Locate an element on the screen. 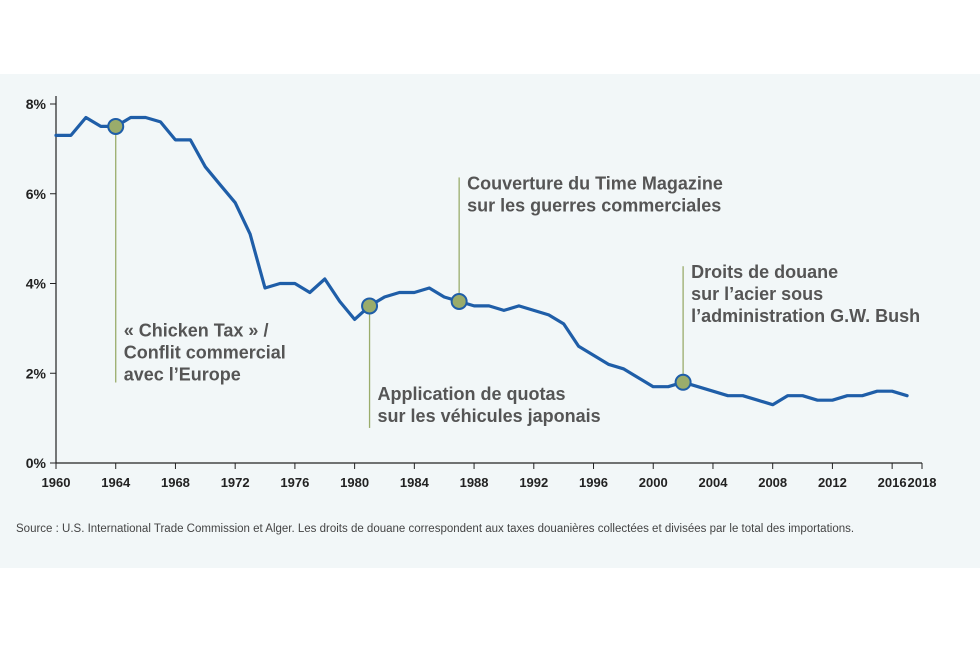 The width and height of the screenshot is (980, 648). annotation-text: Application de quotas is located at coordinates (472, 394).